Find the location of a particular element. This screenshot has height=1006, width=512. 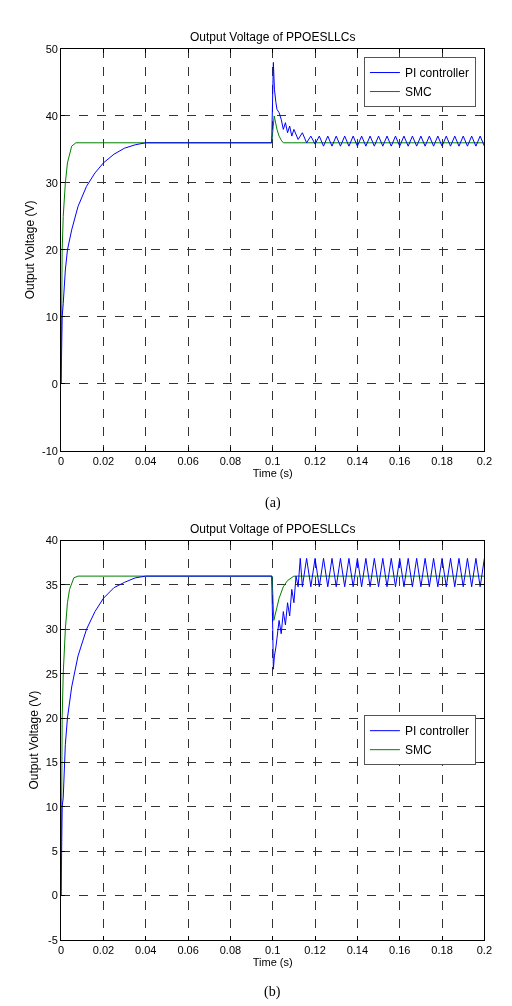

y-tick-label: -5 is located at coordinates (53, 939).